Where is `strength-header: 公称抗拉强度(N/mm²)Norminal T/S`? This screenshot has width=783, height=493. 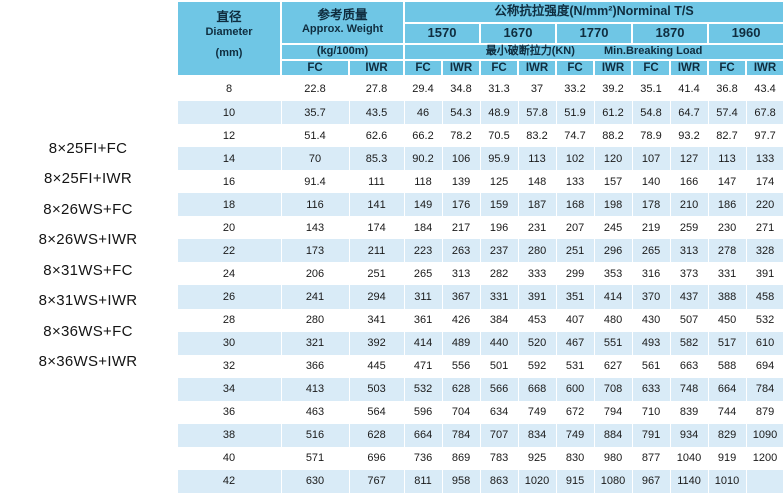
strength-header: 公称抗拉强度(N/mm²)Norminal T/S is located at coordinates (593, 12).